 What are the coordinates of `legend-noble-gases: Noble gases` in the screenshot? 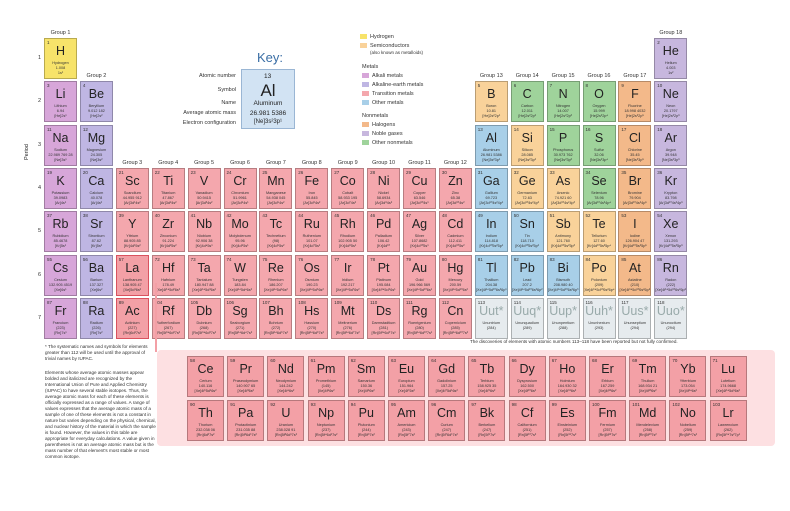 It's located at (382, 134).